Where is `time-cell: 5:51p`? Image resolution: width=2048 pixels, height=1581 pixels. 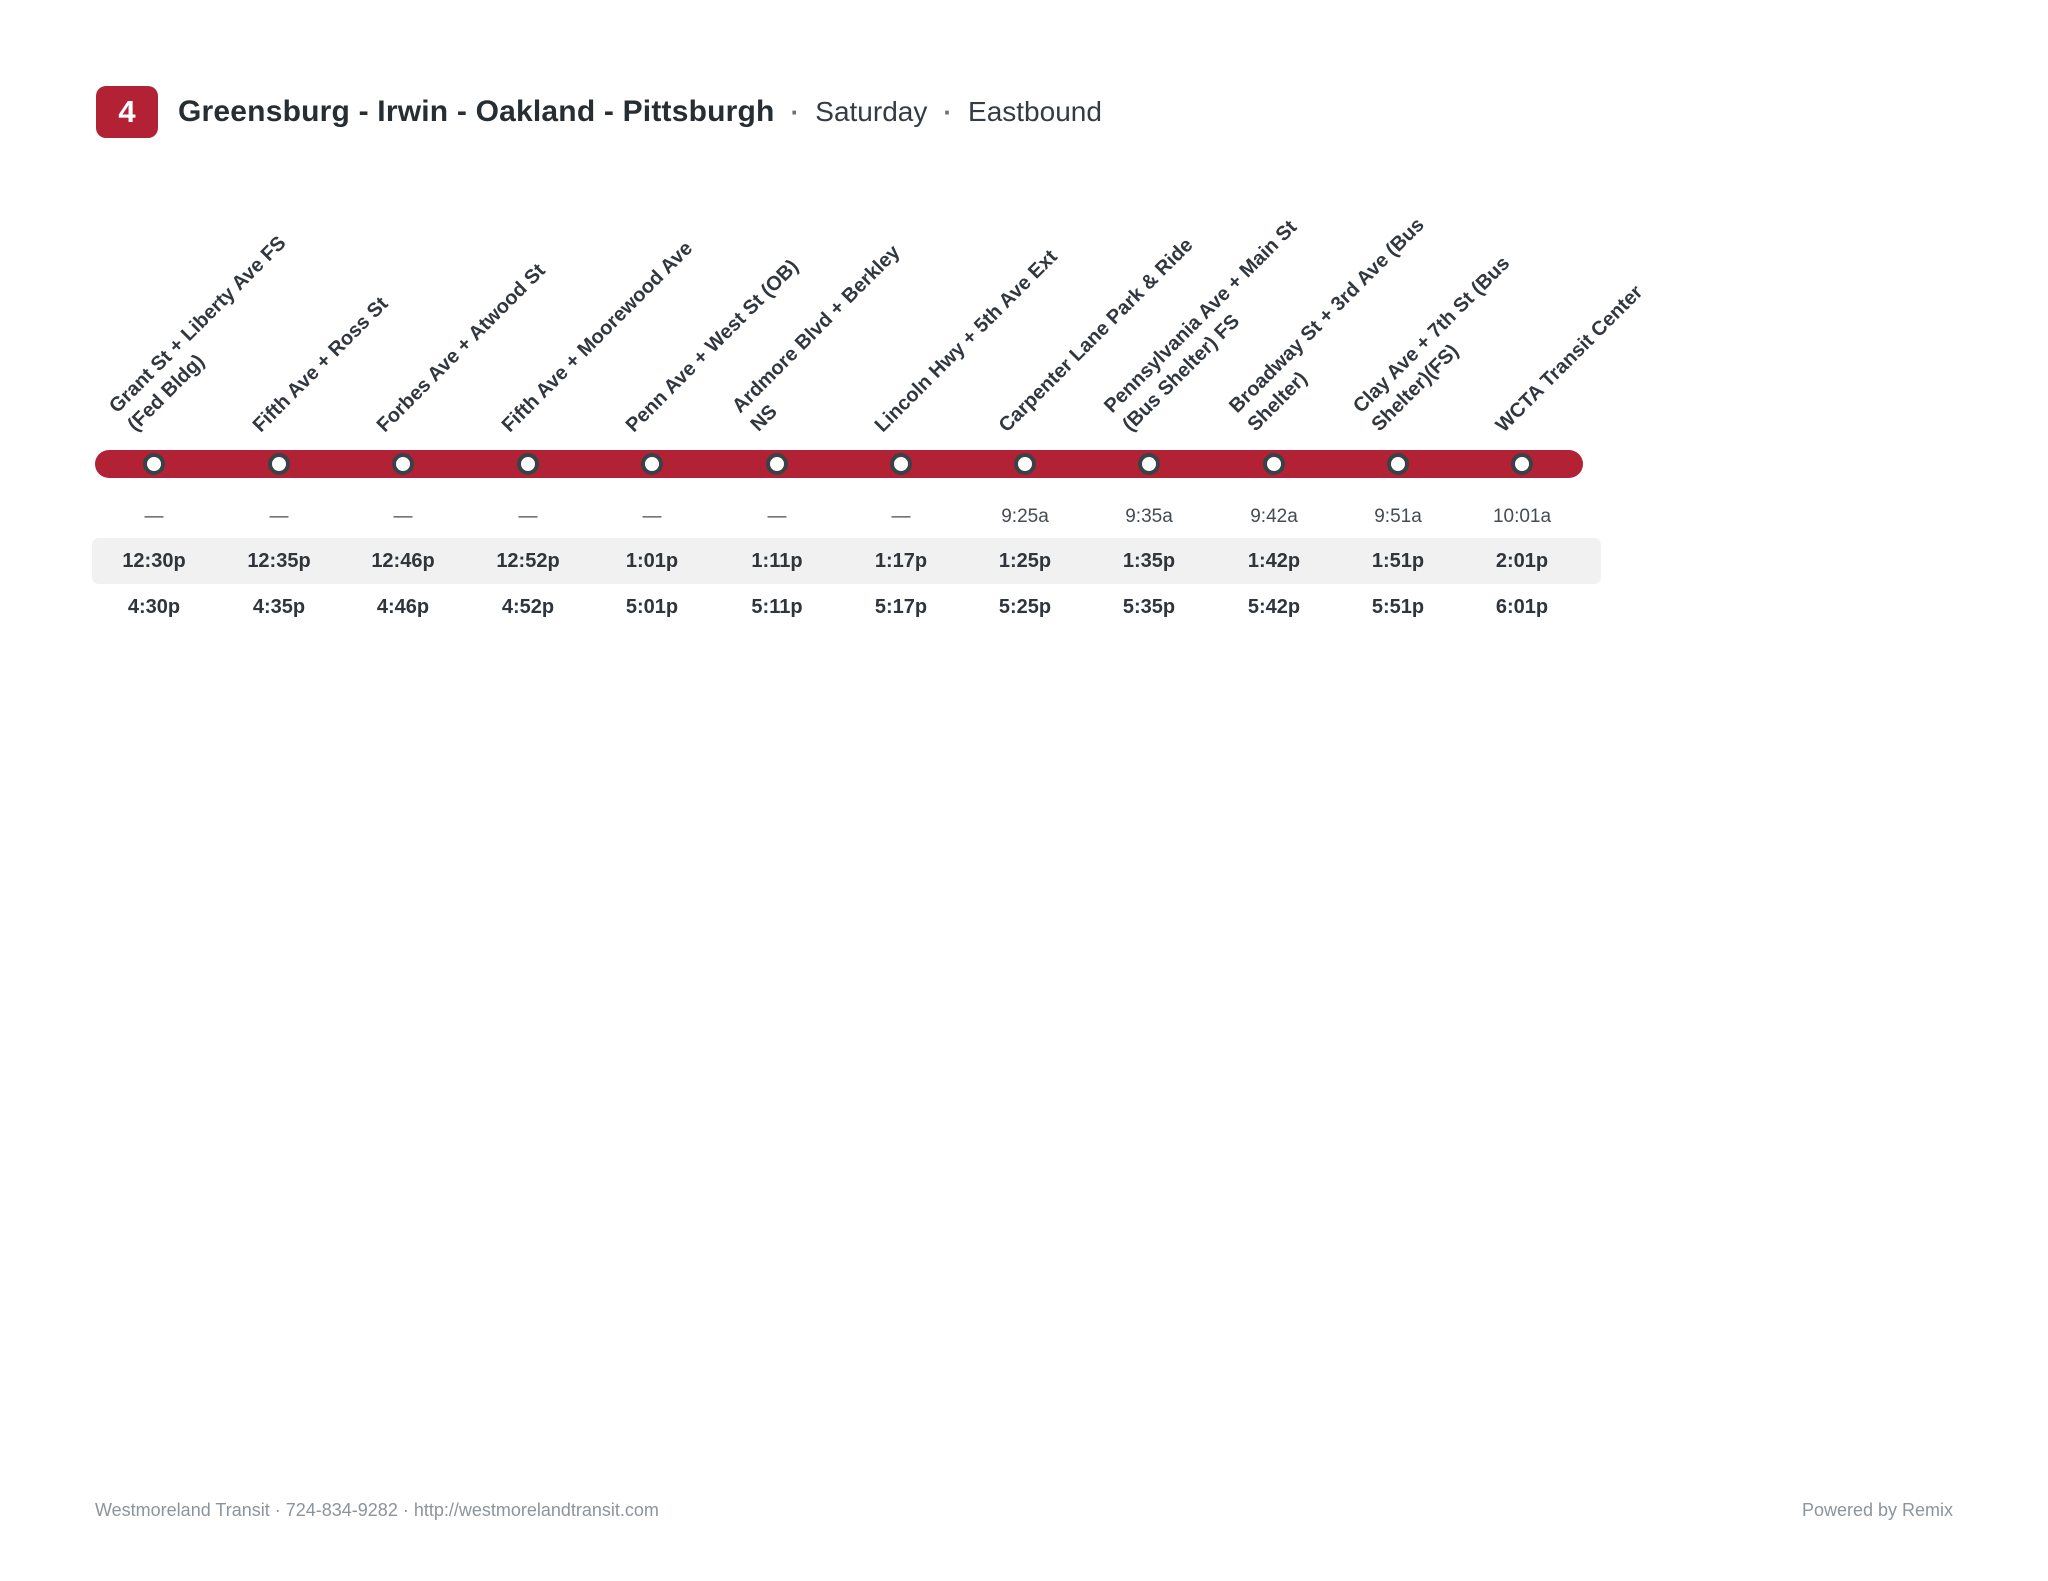 time-cell: 5:51p is located at coordinates (1398, 606).